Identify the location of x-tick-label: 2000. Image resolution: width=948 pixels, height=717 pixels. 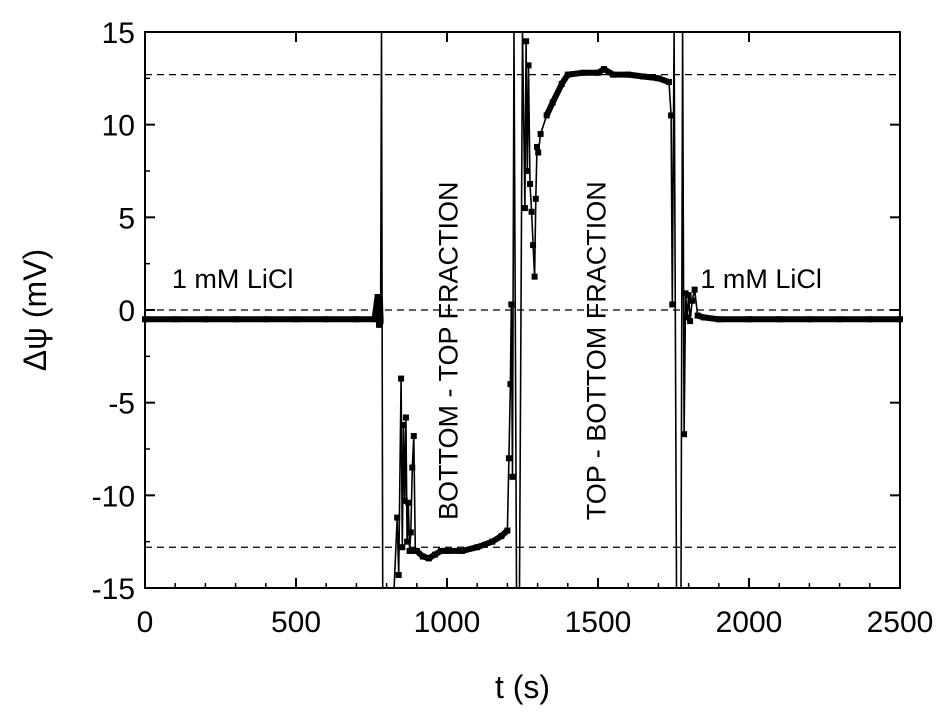
(749, 622).